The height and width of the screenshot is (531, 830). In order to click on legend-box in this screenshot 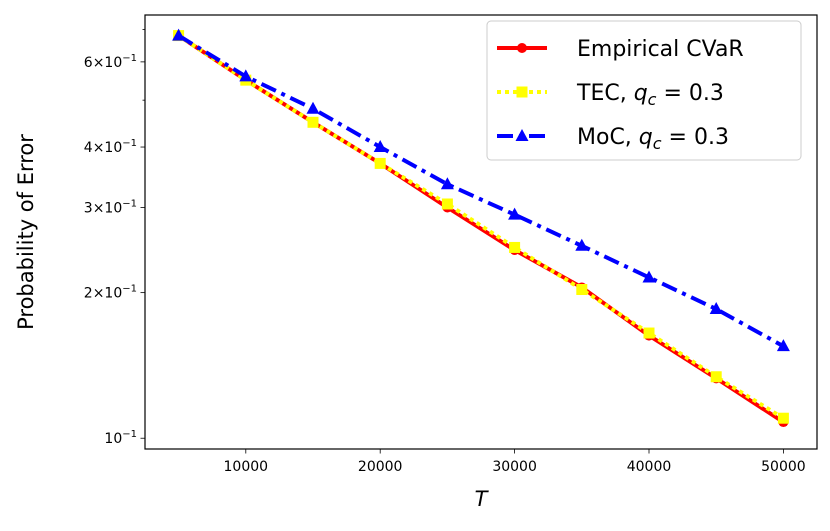, I will do `click(644, 90)`.